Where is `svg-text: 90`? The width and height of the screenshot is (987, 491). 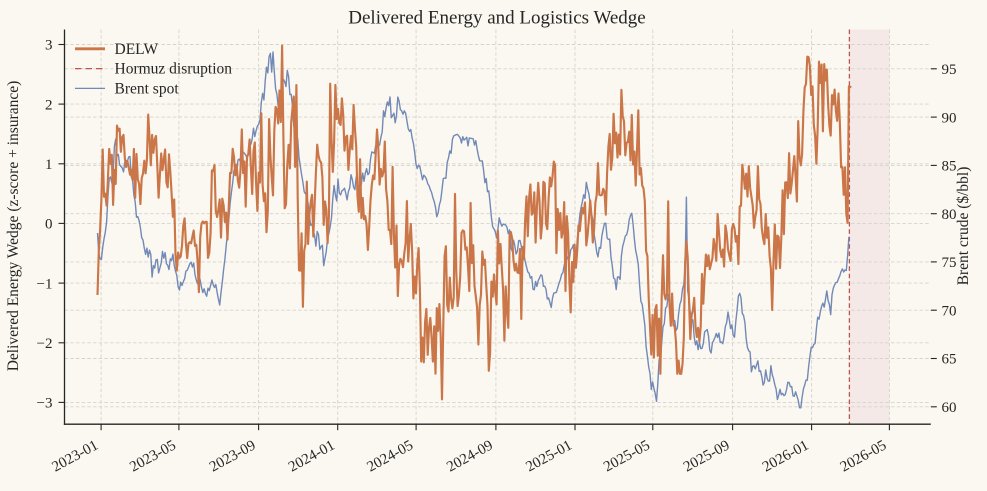
svg-text: 90 is located at coordinates (949, 118).